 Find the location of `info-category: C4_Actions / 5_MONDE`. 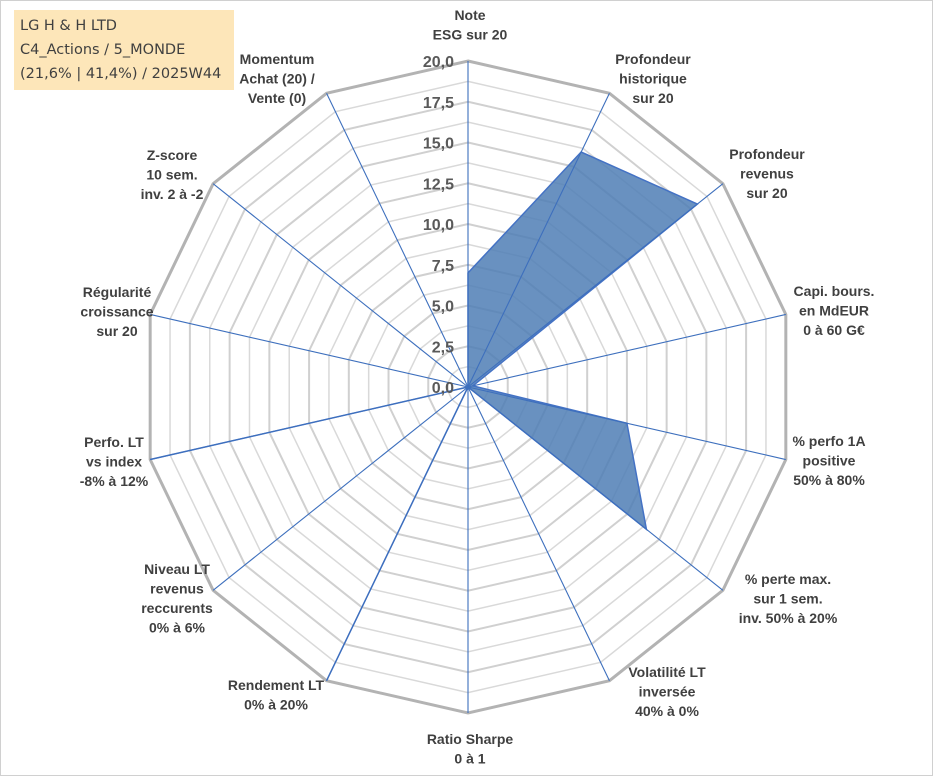

info-category: C4_Actions / 5_MONDE is located at coordinates (124, 50).